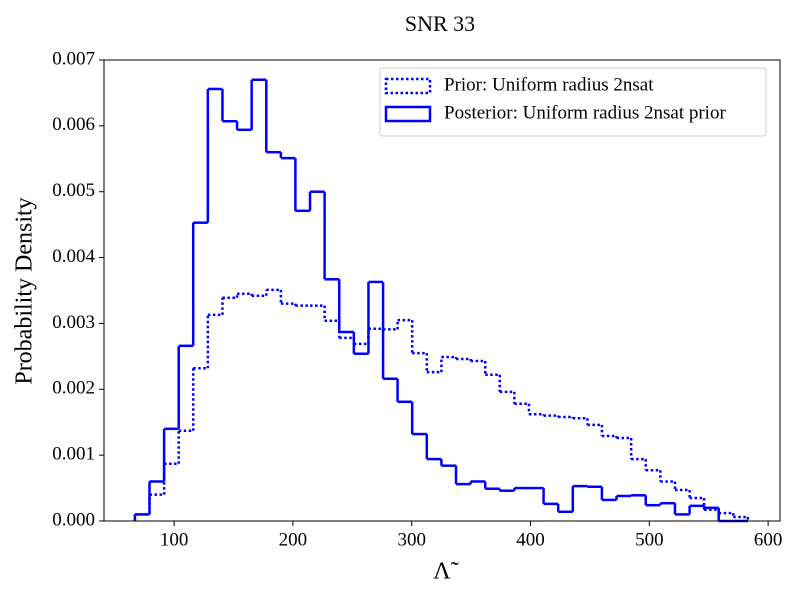 The height and width of the screenshot is (600, 800). I want to click on x-tick-label: 200, so click(293, 539).